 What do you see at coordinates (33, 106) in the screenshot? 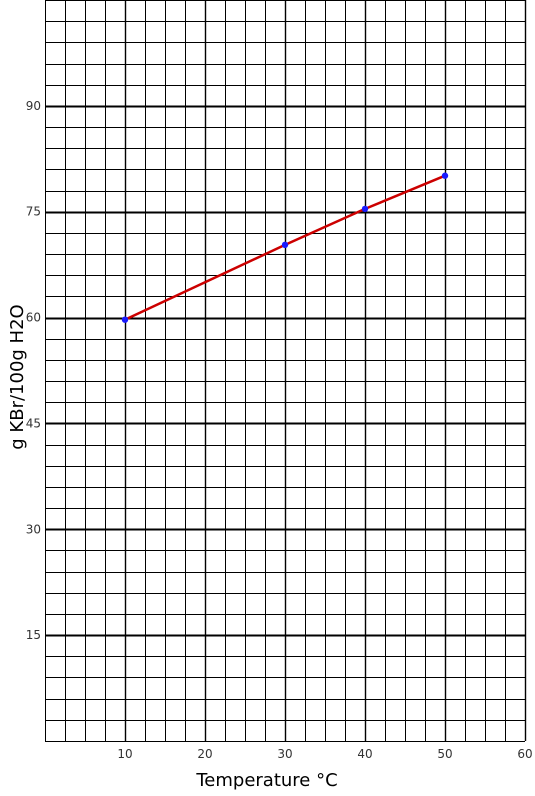
I see `y-tick-label: 90` at bounding box center [33, 106].